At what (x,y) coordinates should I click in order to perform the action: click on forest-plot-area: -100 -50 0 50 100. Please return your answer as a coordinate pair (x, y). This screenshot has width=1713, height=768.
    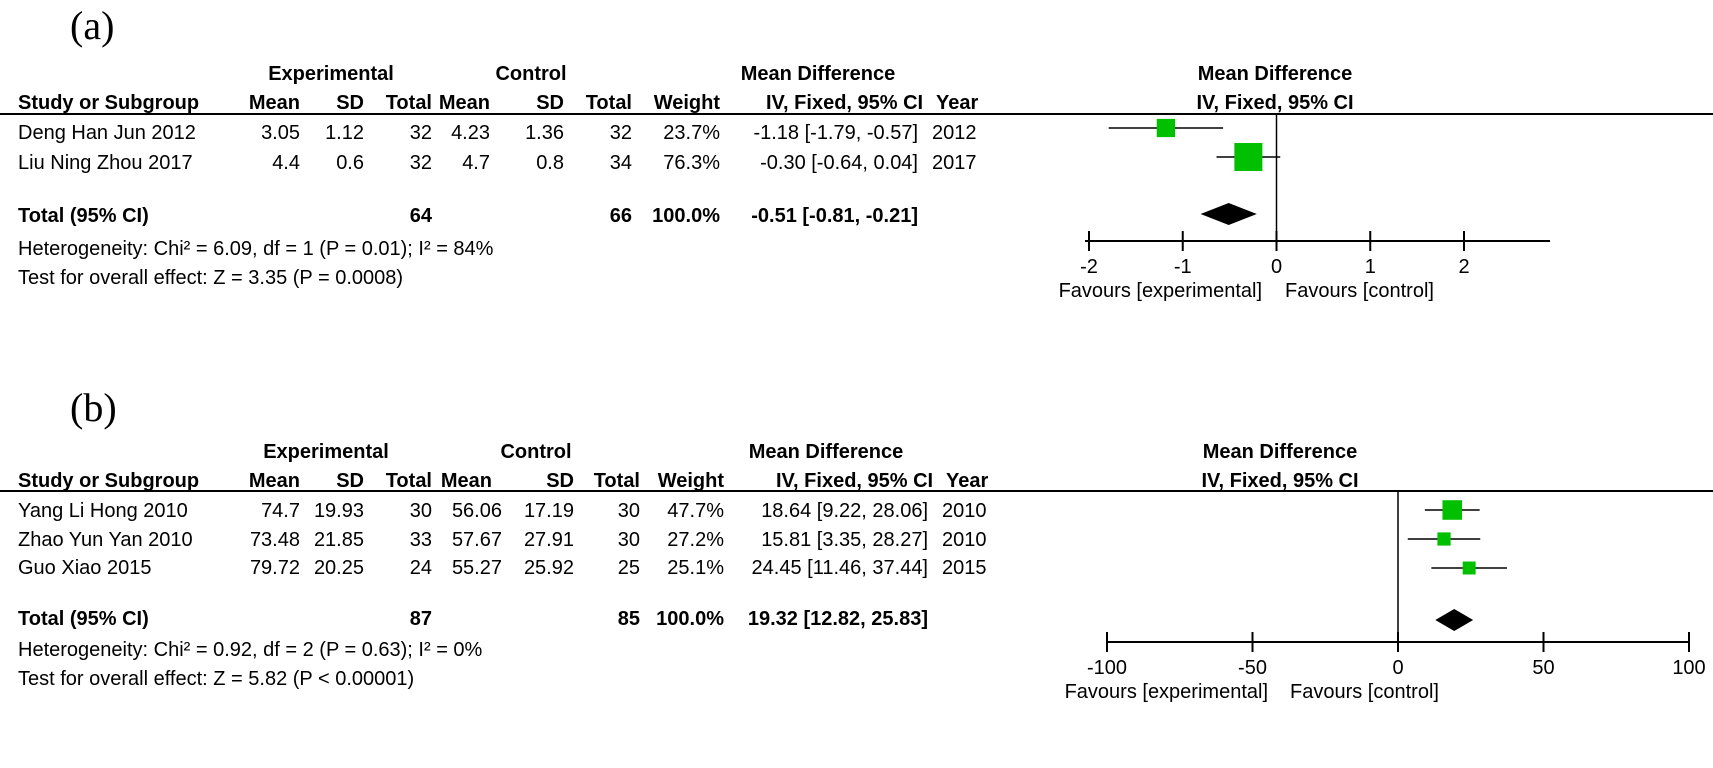
    Looking at the image, I should click on (1396, 584).